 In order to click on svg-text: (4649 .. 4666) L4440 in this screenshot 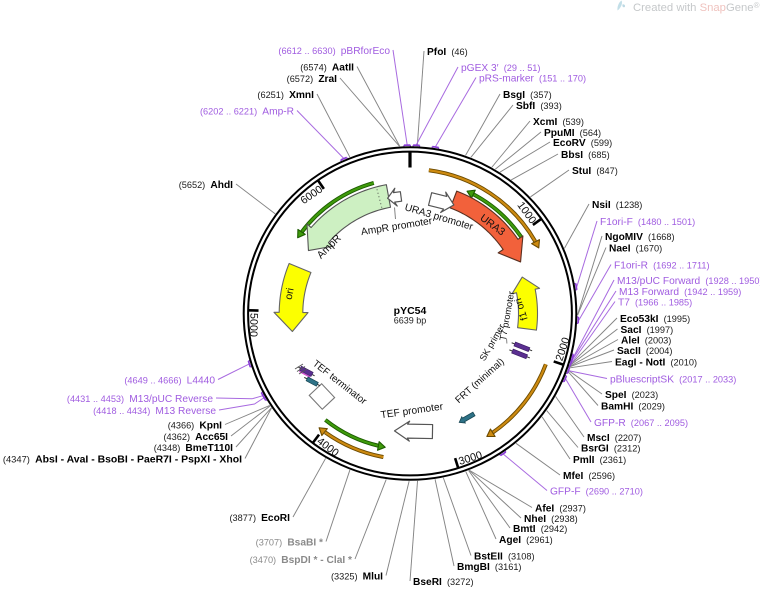, I will do `click(169, 381)`.